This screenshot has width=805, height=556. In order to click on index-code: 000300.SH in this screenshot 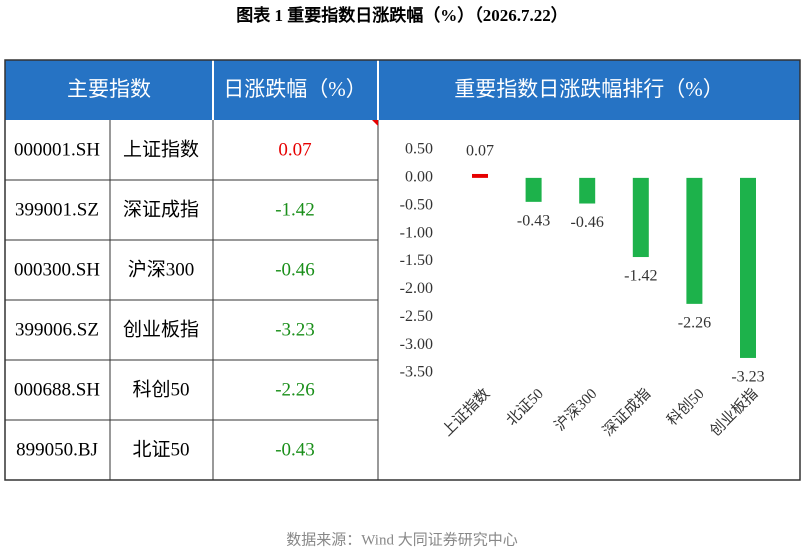, I will do `click(57, 269)`.